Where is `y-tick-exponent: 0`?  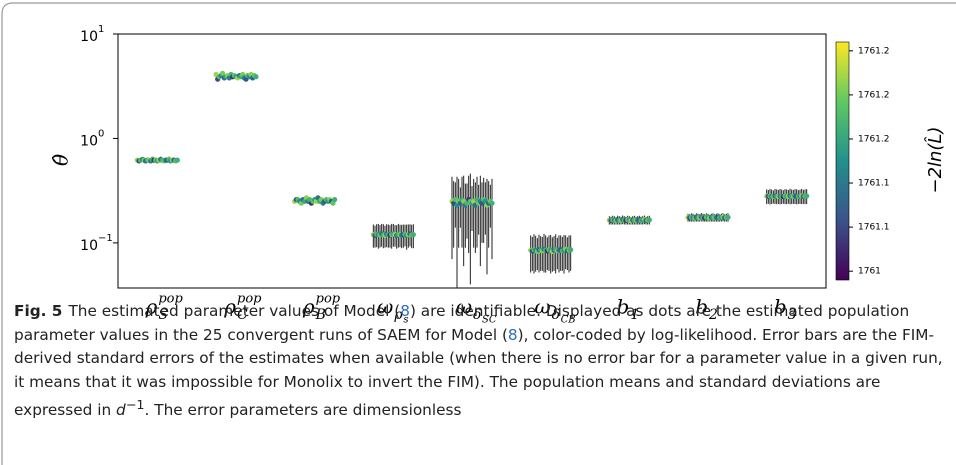
y-tick-exponent: 0 is located at coordinates (101, 133).